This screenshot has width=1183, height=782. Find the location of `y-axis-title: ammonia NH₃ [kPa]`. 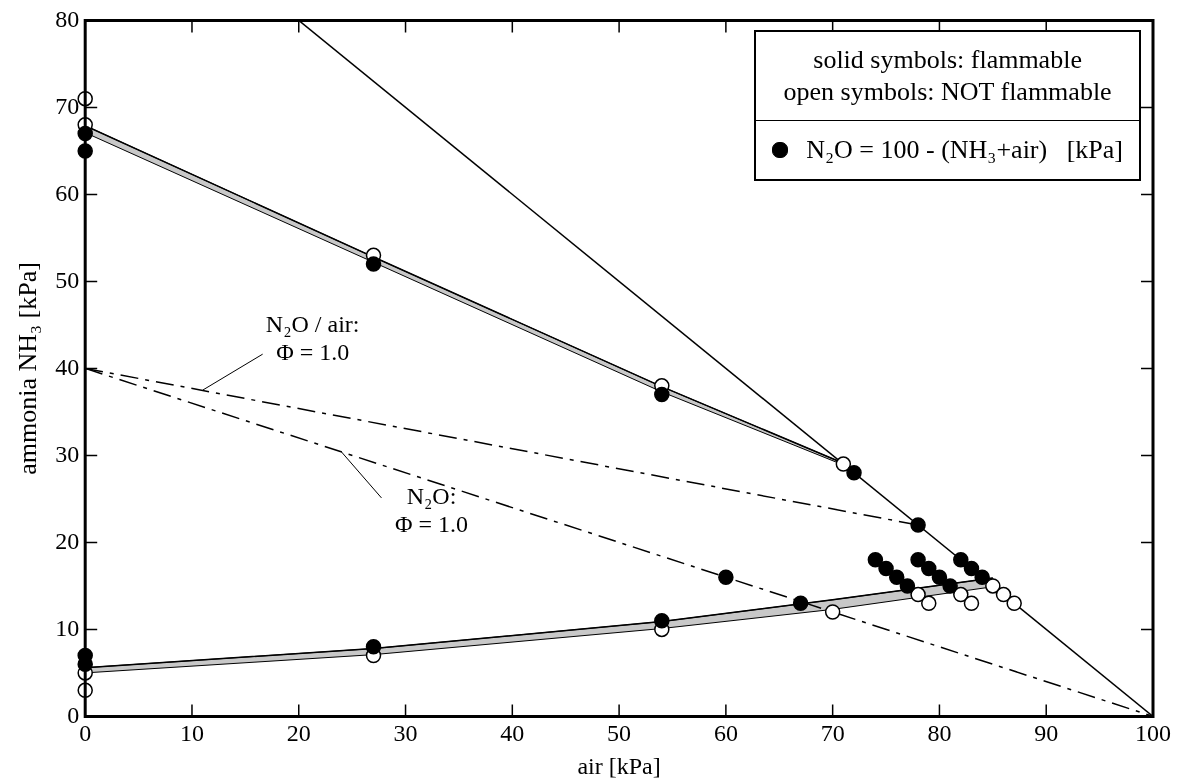

y-axis-title: ammonia NH₃ [kPa] is located at coordinates (28, 368).